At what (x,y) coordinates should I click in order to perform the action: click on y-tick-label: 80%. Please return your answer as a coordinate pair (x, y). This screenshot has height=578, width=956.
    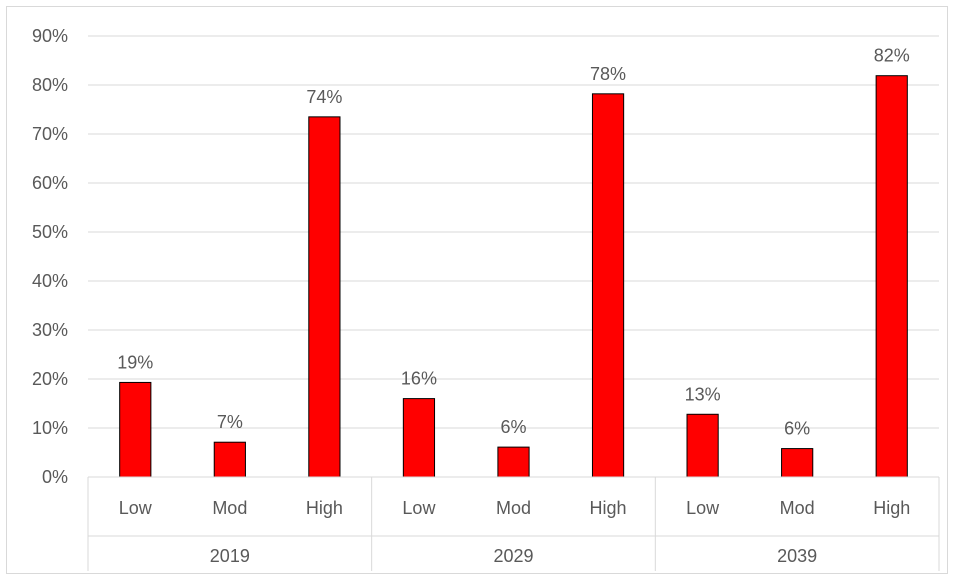
    Looking at the image, I should click on (50, 85).